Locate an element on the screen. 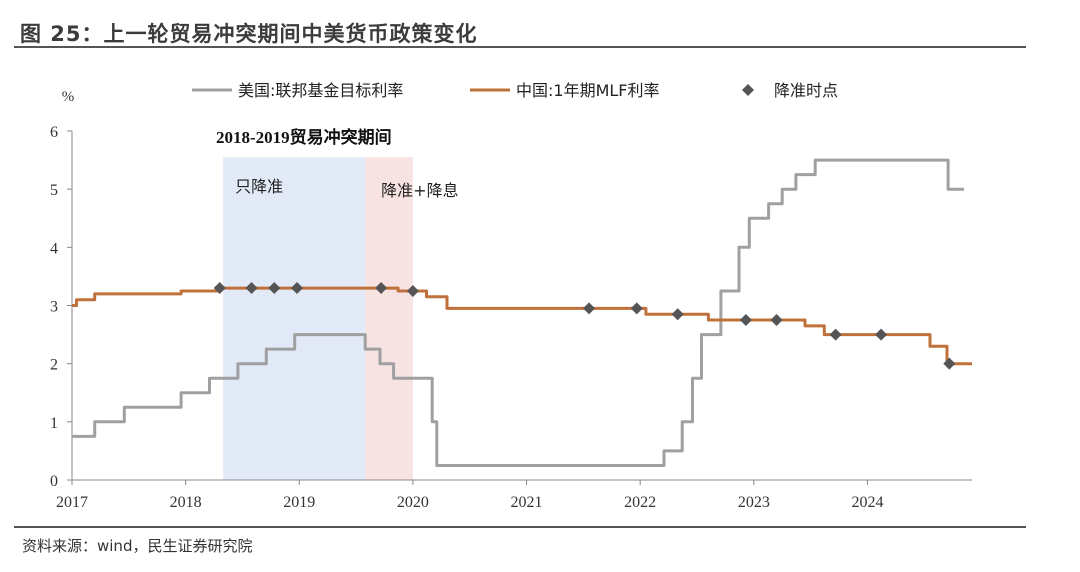 This screenshot has height=572, width=1080. y-tick-label-0: 0 is located at coordinates (54, 481).